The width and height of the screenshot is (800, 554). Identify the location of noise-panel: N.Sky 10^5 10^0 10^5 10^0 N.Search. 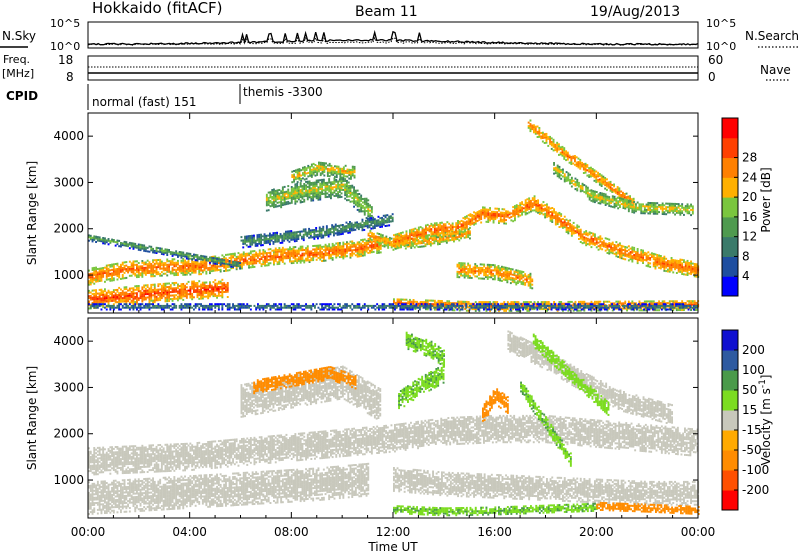
(399, 35).